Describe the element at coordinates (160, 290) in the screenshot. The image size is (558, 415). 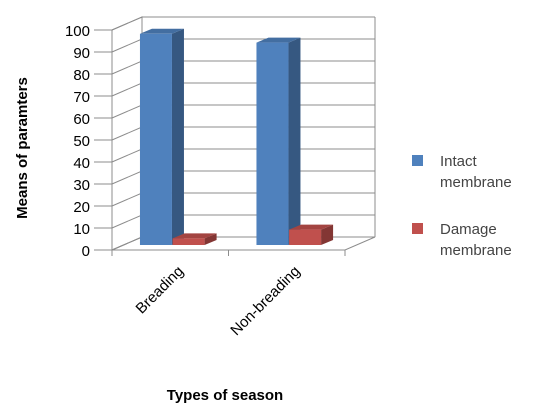
I see `x-tick-label: Breading` at that location.